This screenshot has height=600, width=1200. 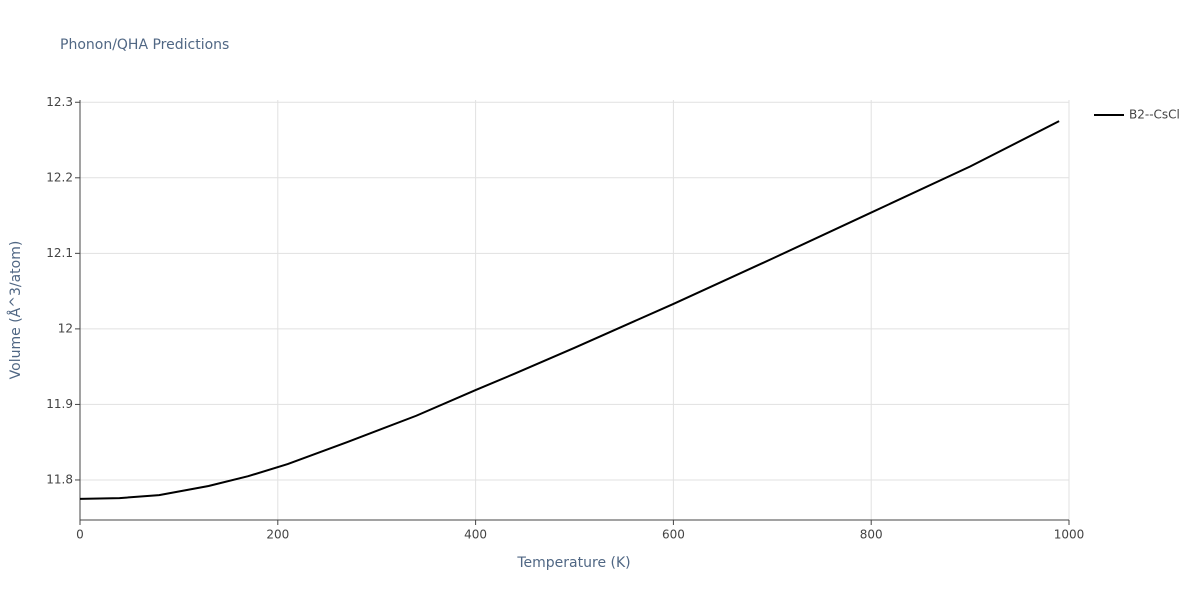 What do you see at coordinates (59, 479) in the screenshot?
I see `y-tick-label: 11.8` at bounding box center [59, 479].